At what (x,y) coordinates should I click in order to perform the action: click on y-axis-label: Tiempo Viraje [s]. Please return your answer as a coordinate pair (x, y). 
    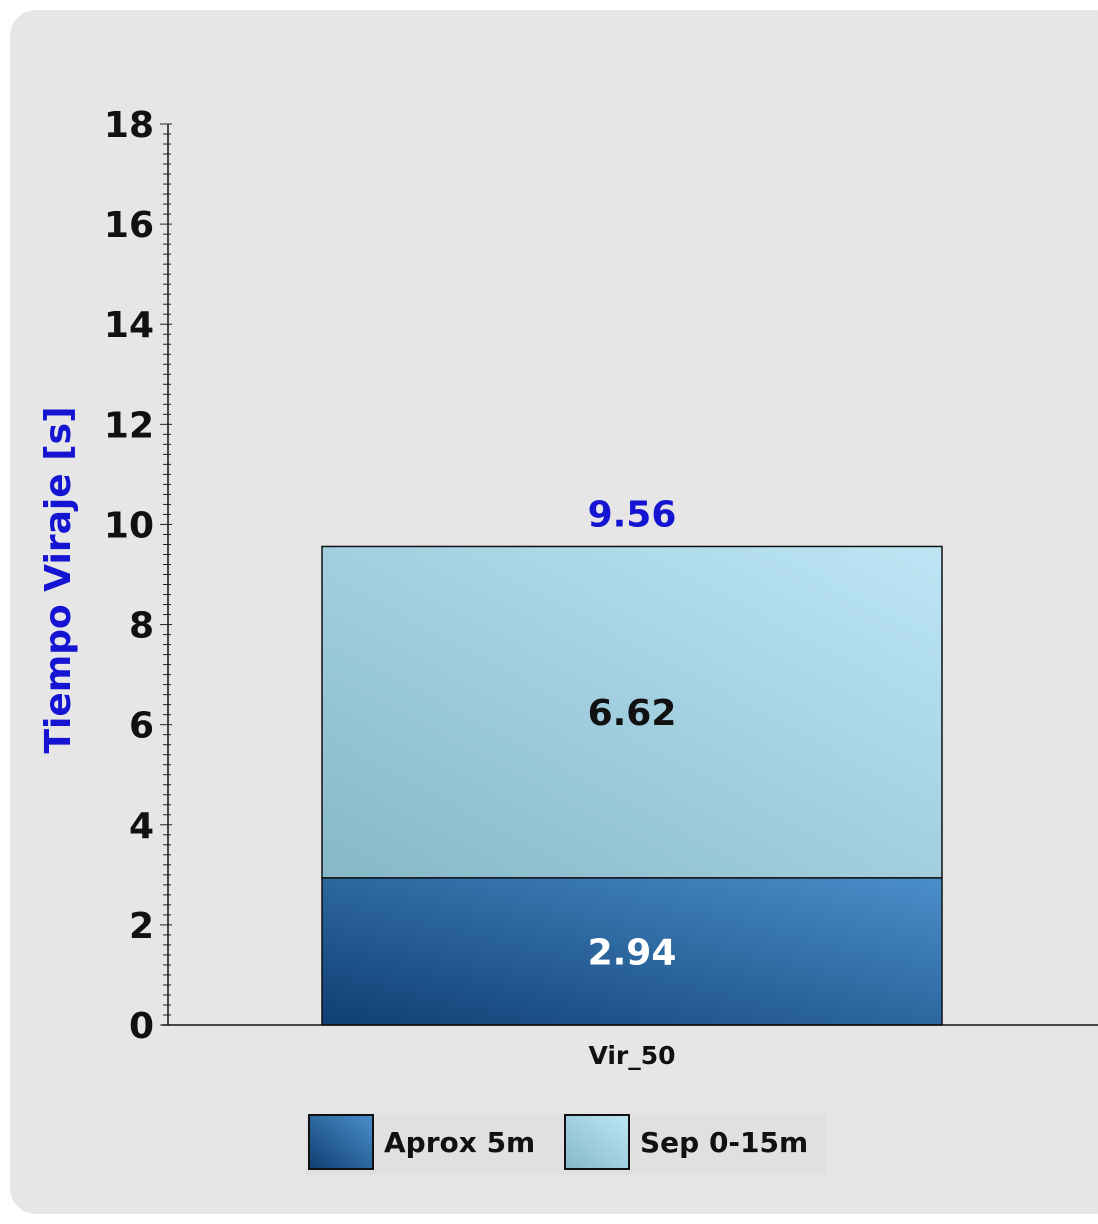
    Looking at the image, I should click on (58, 579).